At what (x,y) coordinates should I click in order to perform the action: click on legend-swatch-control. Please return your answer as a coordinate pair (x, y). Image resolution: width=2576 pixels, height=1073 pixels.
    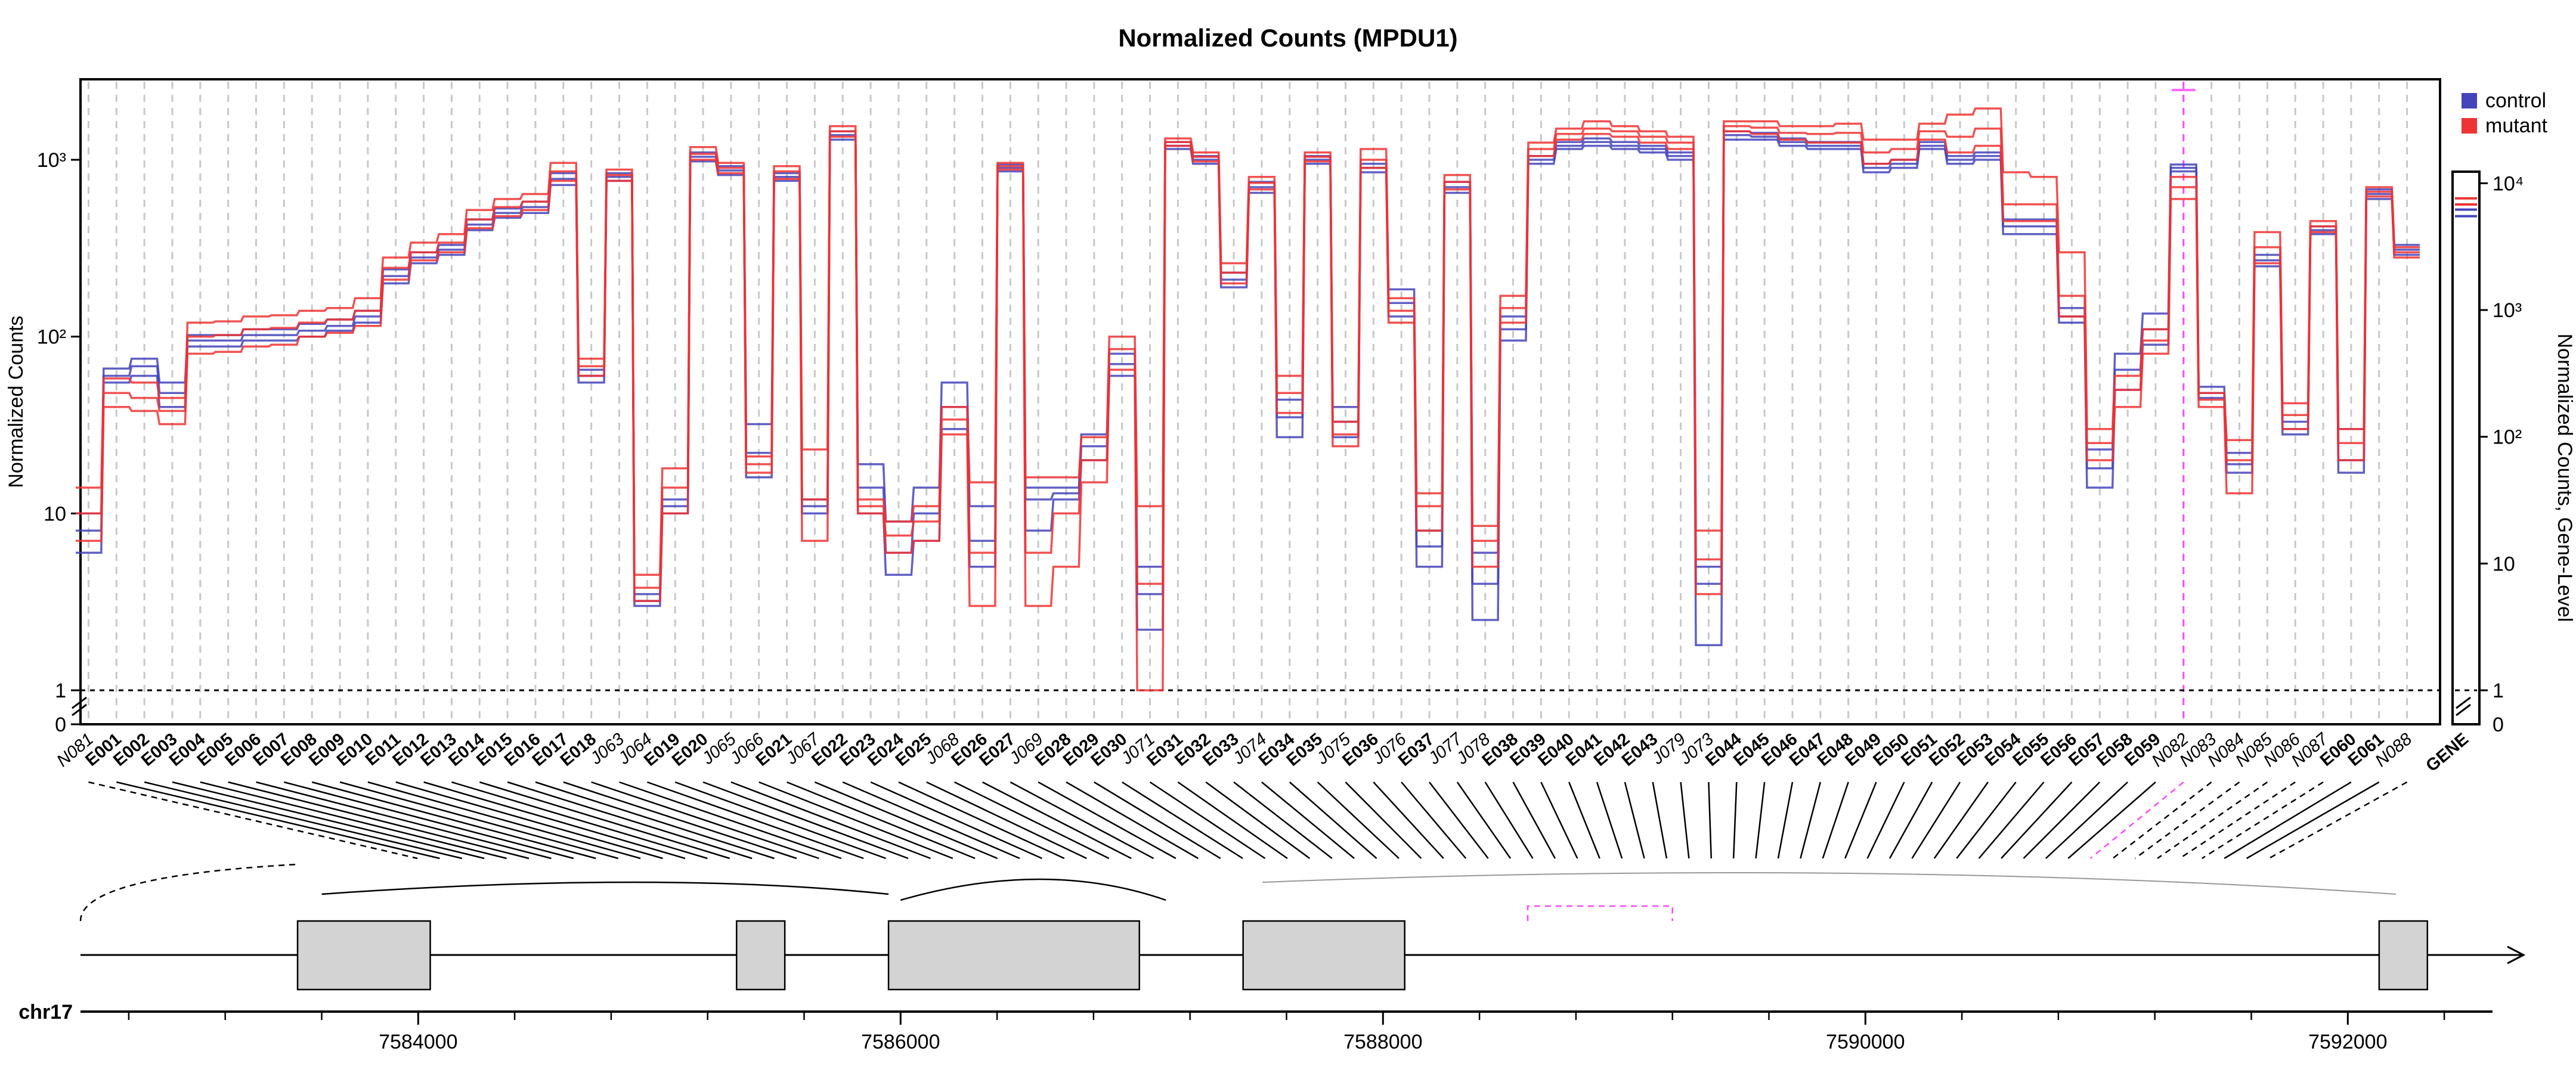
    Looking at the image, I should click on (2469, 100).